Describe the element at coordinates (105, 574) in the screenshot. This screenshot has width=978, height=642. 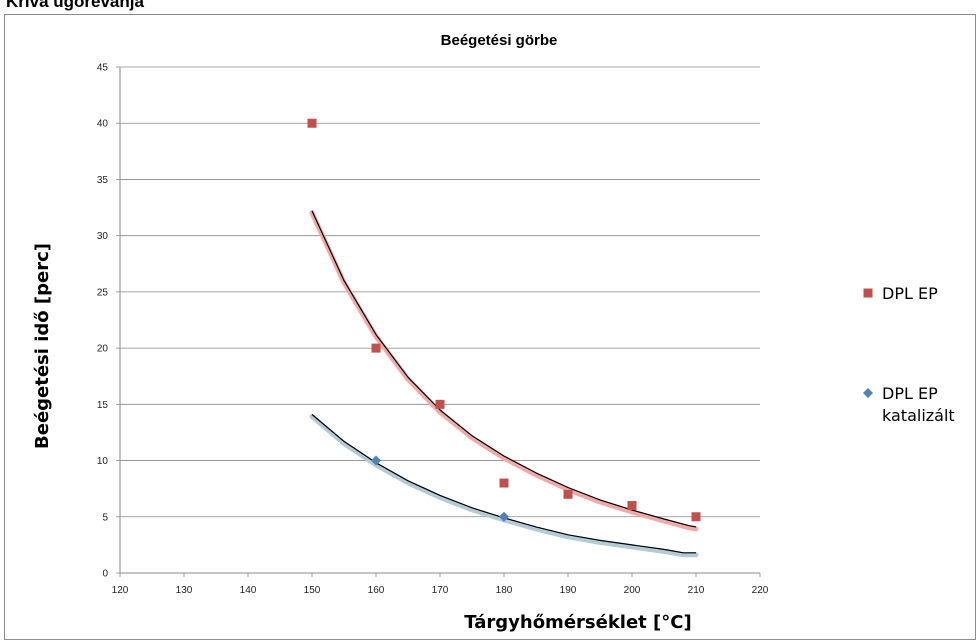
I see `y-tick-label: 0` at that location.